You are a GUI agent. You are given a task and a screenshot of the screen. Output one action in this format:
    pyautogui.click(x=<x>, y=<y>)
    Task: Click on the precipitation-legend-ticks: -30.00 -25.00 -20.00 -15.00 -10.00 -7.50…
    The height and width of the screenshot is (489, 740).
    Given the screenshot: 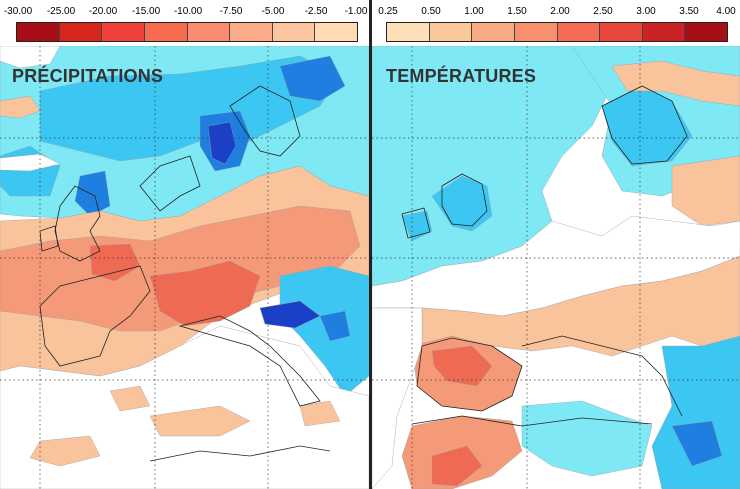 What is the action you would take?
    pyautogui.click(x=184, y=13)
    